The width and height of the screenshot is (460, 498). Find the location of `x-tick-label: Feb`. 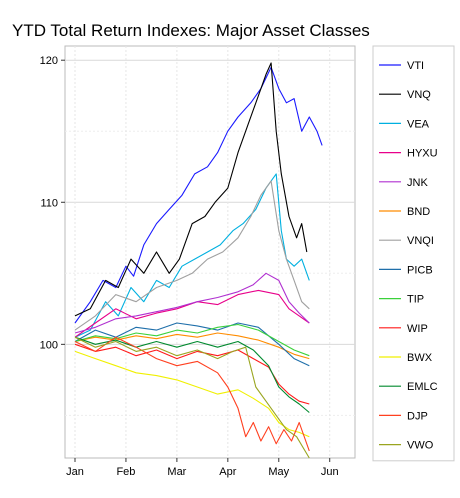

x-tick-label: Feb is located at coordinates (125, 472).